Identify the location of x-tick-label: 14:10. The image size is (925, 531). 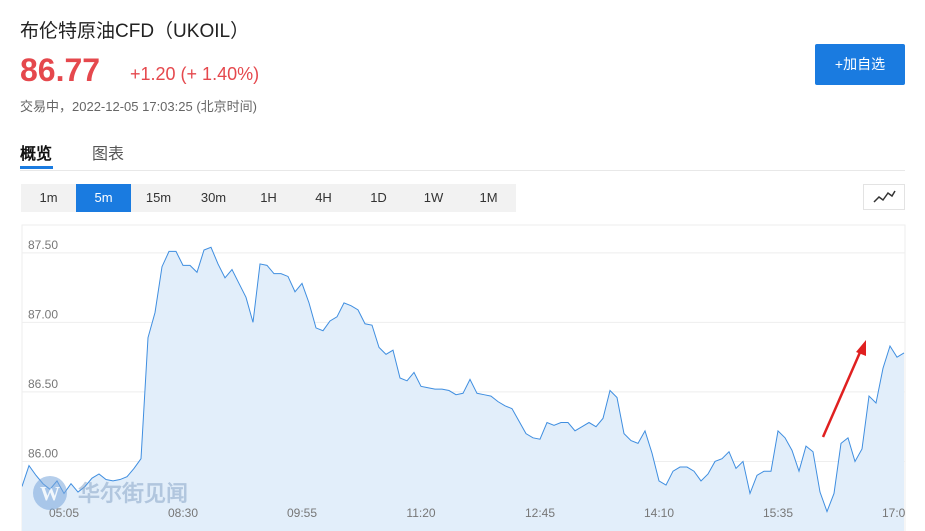
(659, 513).